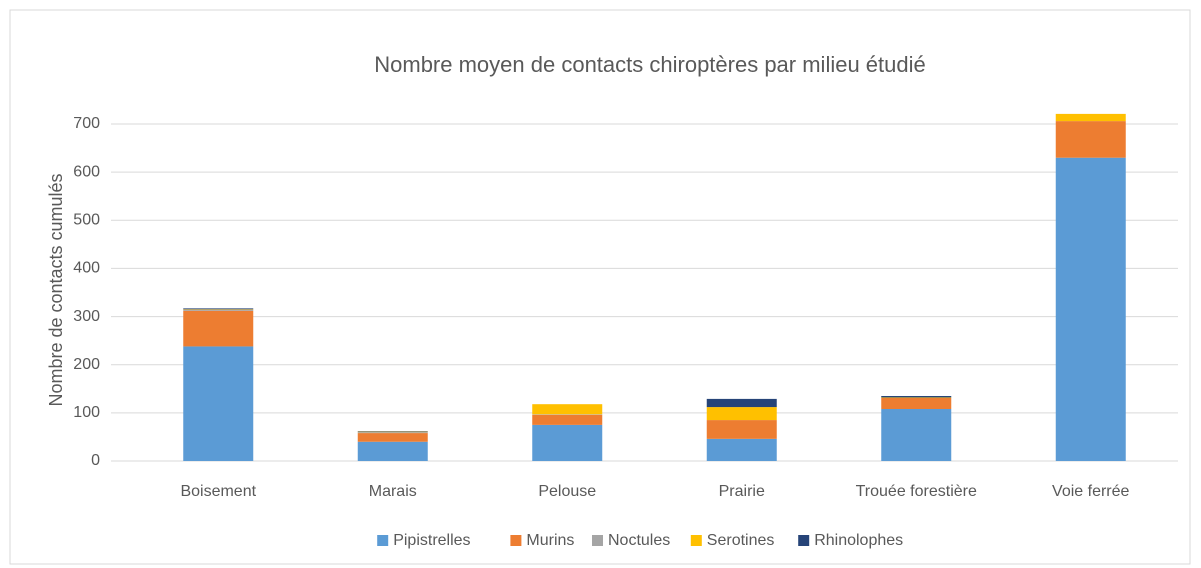 This screenshot has width=1201, height=568. I want to click on x-tick-label: Pelouse, so click(567, 491).